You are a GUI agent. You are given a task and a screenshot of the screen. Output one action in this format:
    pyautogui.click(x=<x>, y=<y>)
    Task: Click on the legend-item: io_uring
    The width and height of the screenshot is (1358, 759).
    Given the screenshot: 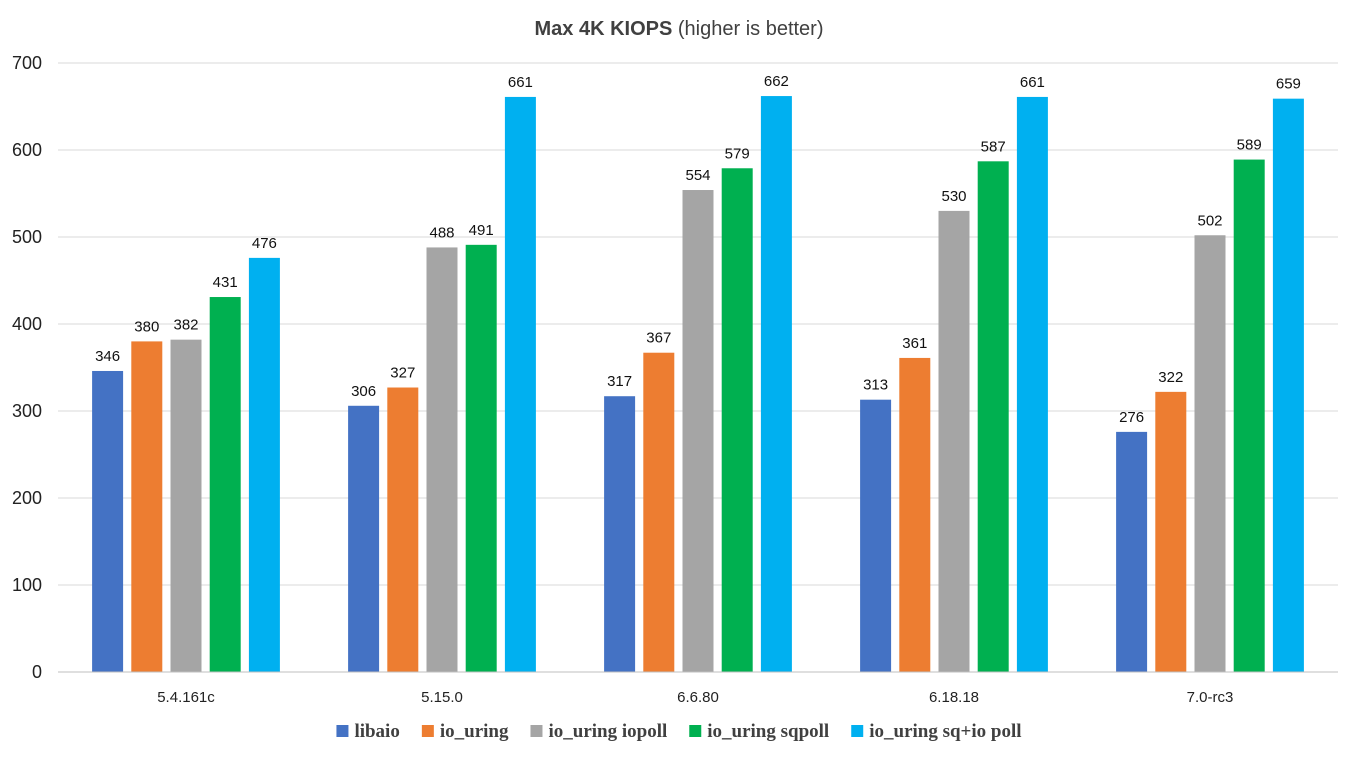 What is the action you would take?
    pyautogui.click(x=465, y=731)
    